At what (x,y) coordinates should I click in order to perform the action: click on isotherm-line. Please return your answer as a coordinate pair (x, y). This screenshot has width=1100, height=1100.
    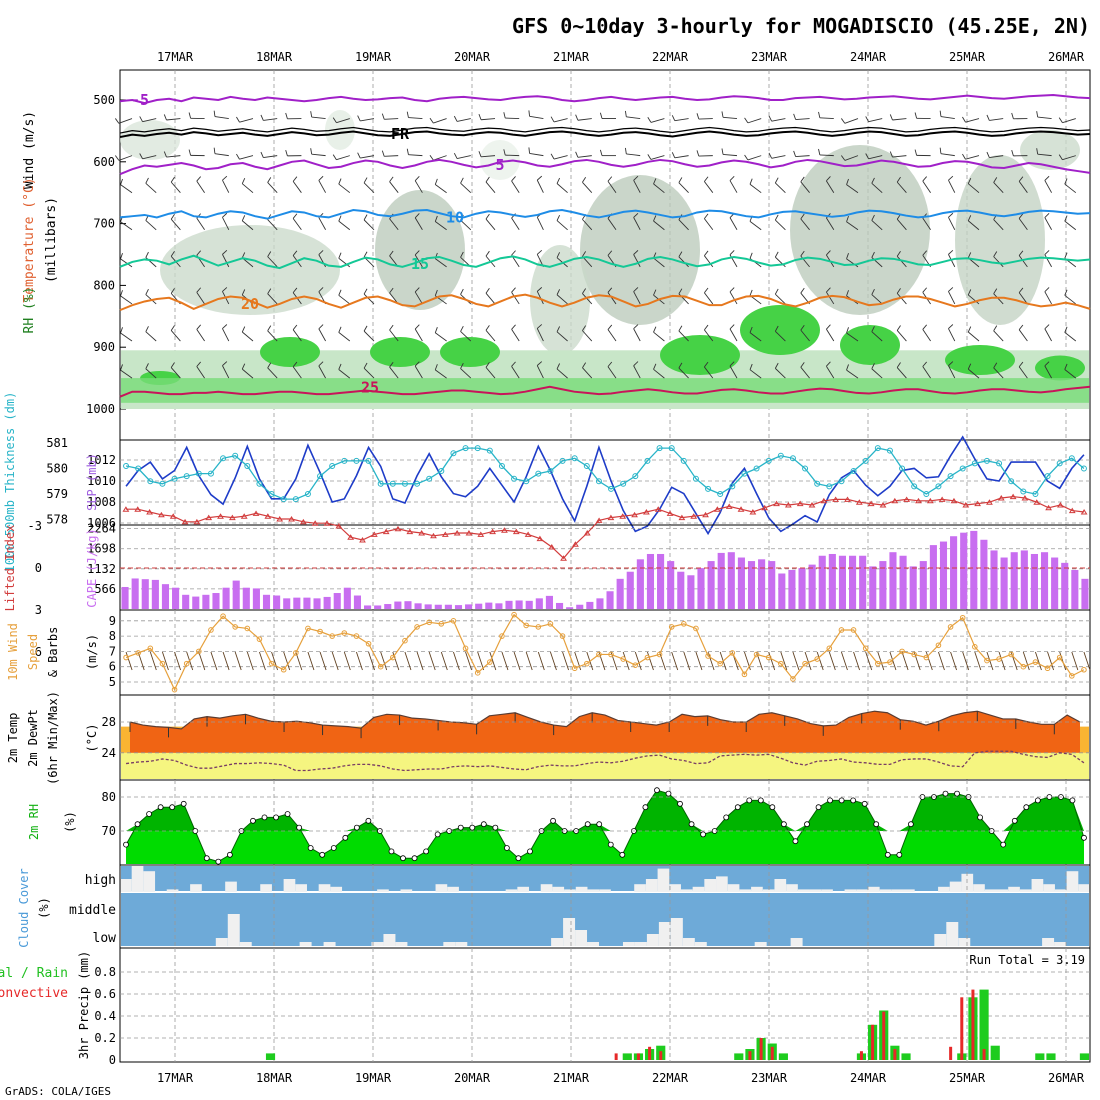
    Looking at the image, I should click on (605, 391).